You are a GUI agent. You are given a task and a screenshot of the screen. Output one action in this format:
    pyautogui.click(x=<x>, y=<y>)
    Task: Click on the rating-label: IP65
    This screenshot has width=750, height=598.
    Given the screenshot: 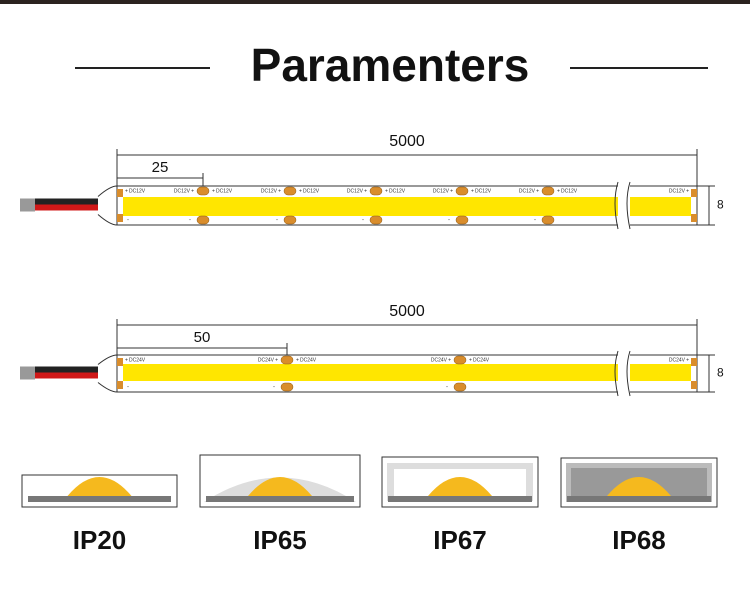 What is the action you would take?
    pyautogui.click(x=280, y=540)
    